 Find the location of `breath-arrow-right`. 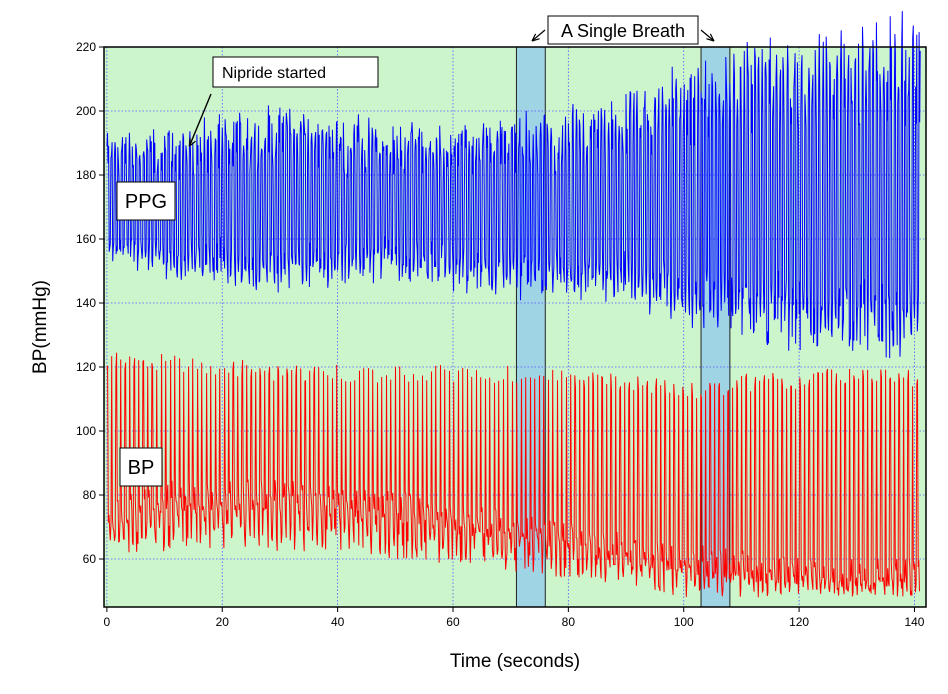

breath-arrow-right is located at coordinates (707, 35).